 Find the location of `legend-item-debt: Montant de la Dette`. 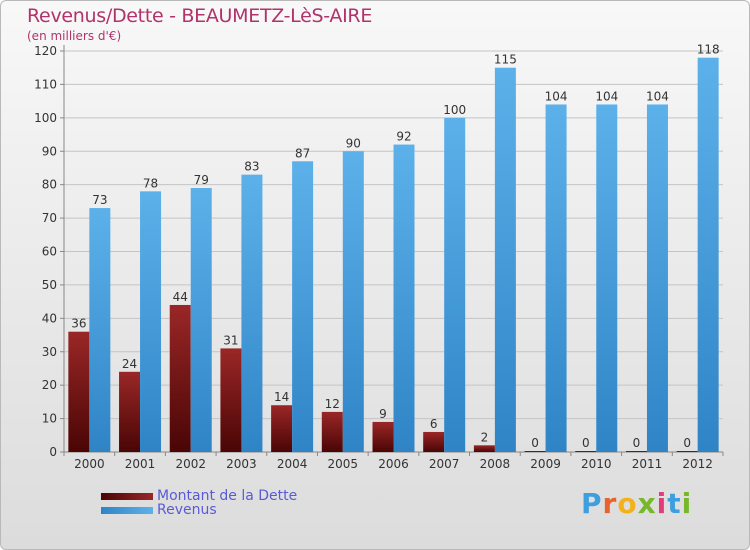

legend-item-debt: Montant de la Dette is located at coordinates (199, 496).